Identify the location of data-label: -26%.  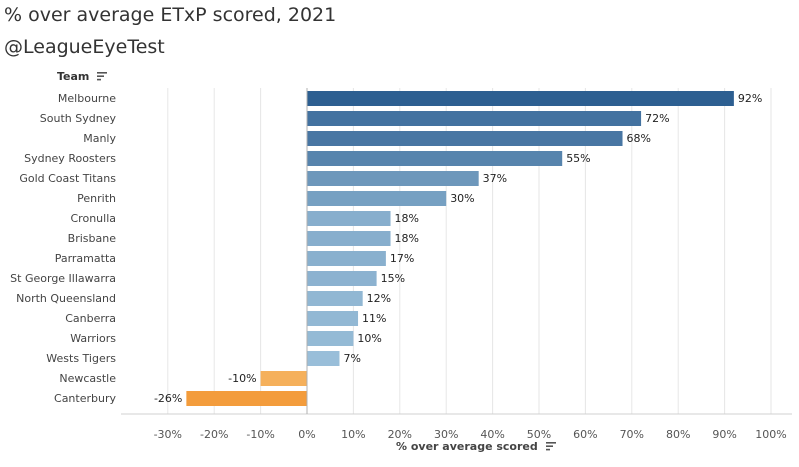
(168, 398).